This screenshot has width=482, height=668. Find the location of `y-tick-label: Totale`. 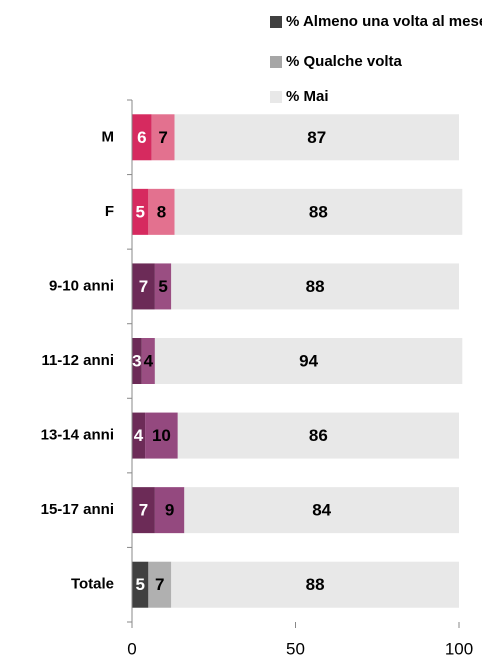

y-tick-label: Totale is located at coordinates (92, 584).